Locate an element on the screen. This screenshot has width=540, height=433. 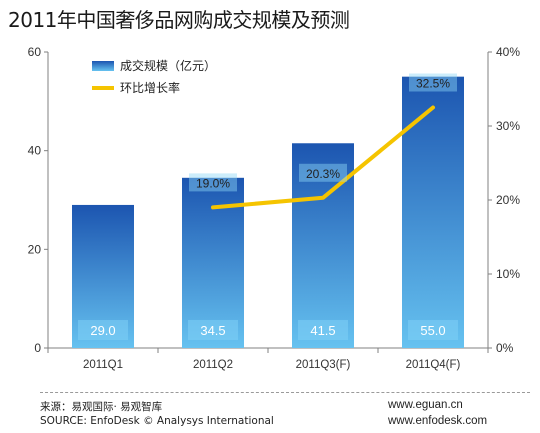
x-tick-label: 2011Q2 is located at coordinates (213, 365).